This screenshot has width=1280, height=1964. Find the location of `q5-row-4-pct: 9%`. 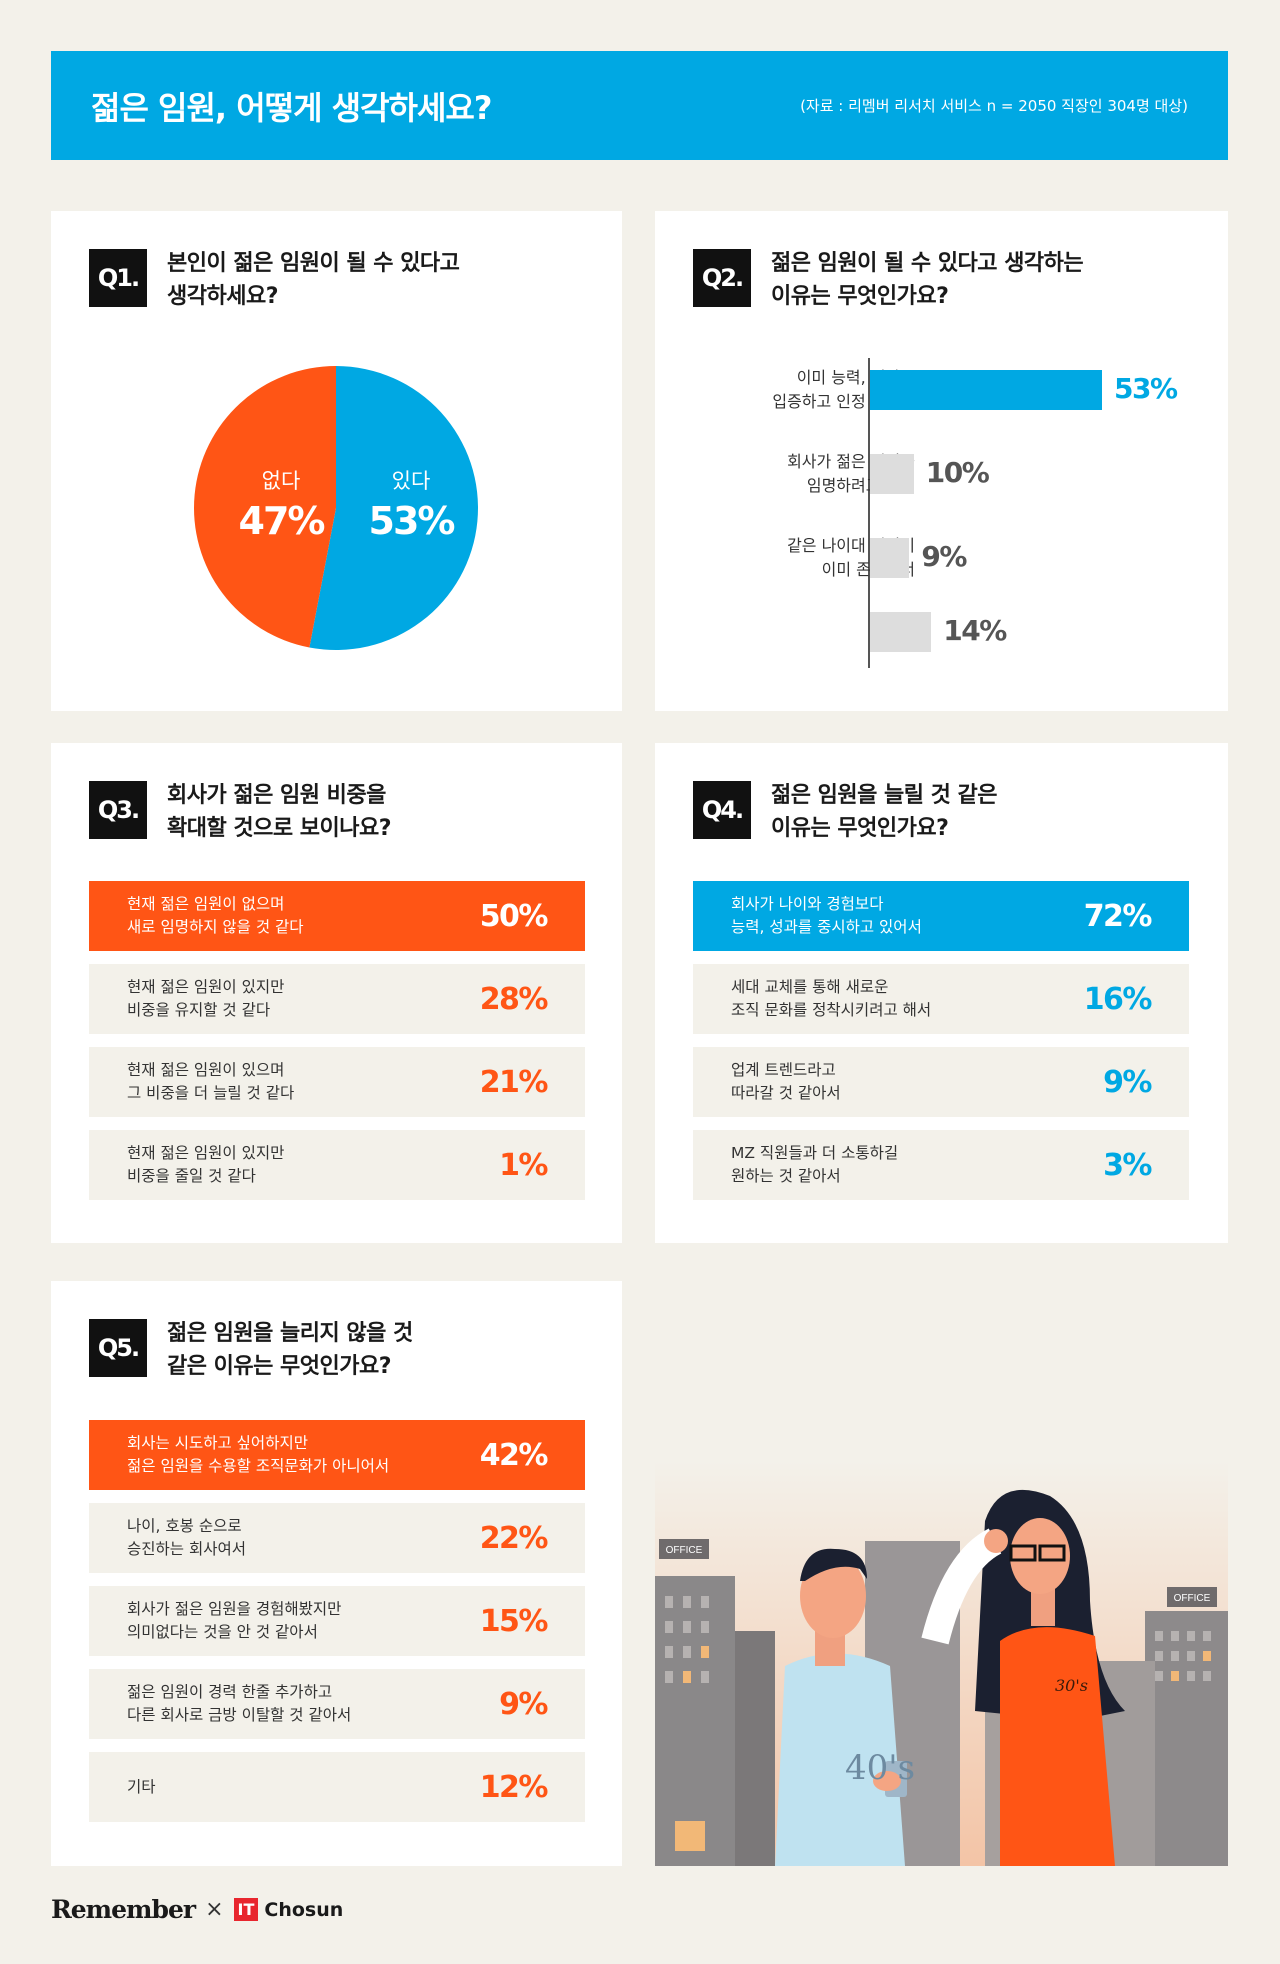

q5-row-4-pct: 9% is located at coordinates (523, 1704).